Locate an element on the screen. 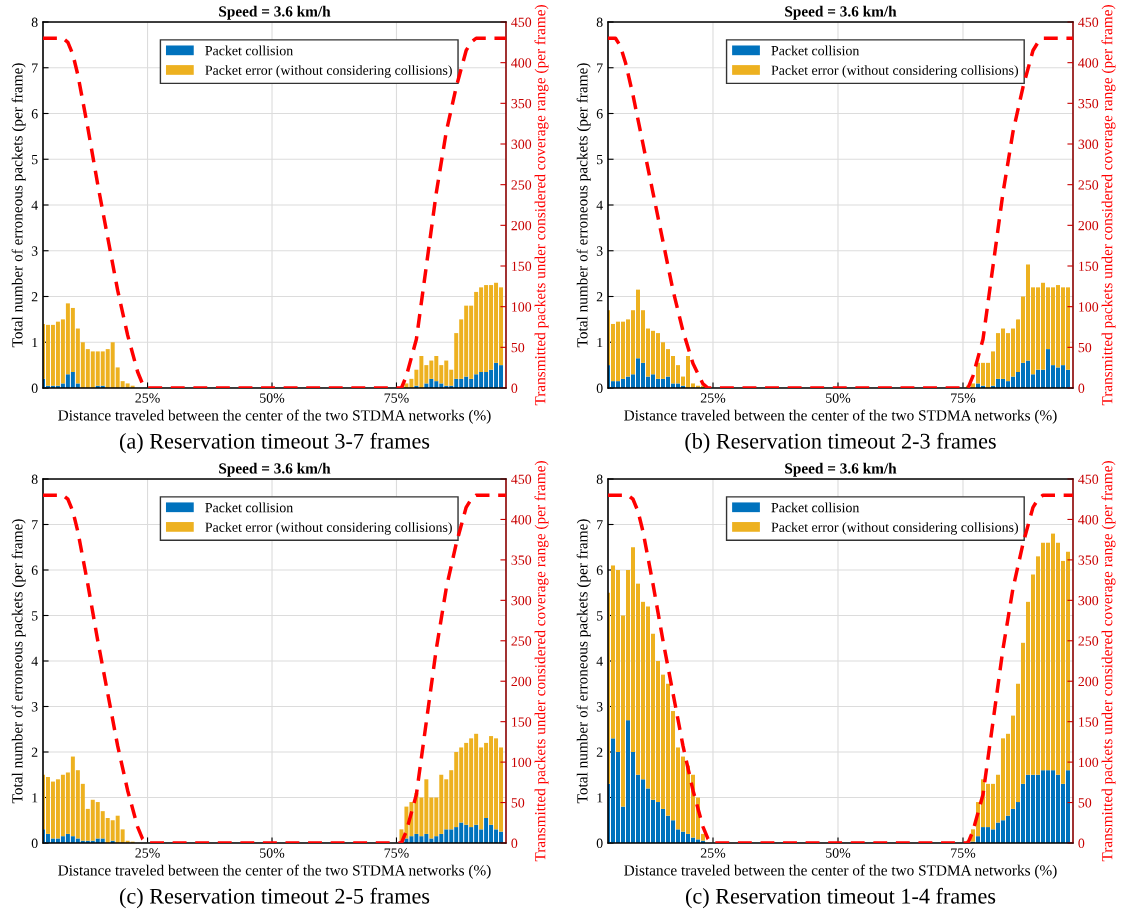  text: (b) Reservation timeout 2-3 frames is located at coordinates (840, 443).